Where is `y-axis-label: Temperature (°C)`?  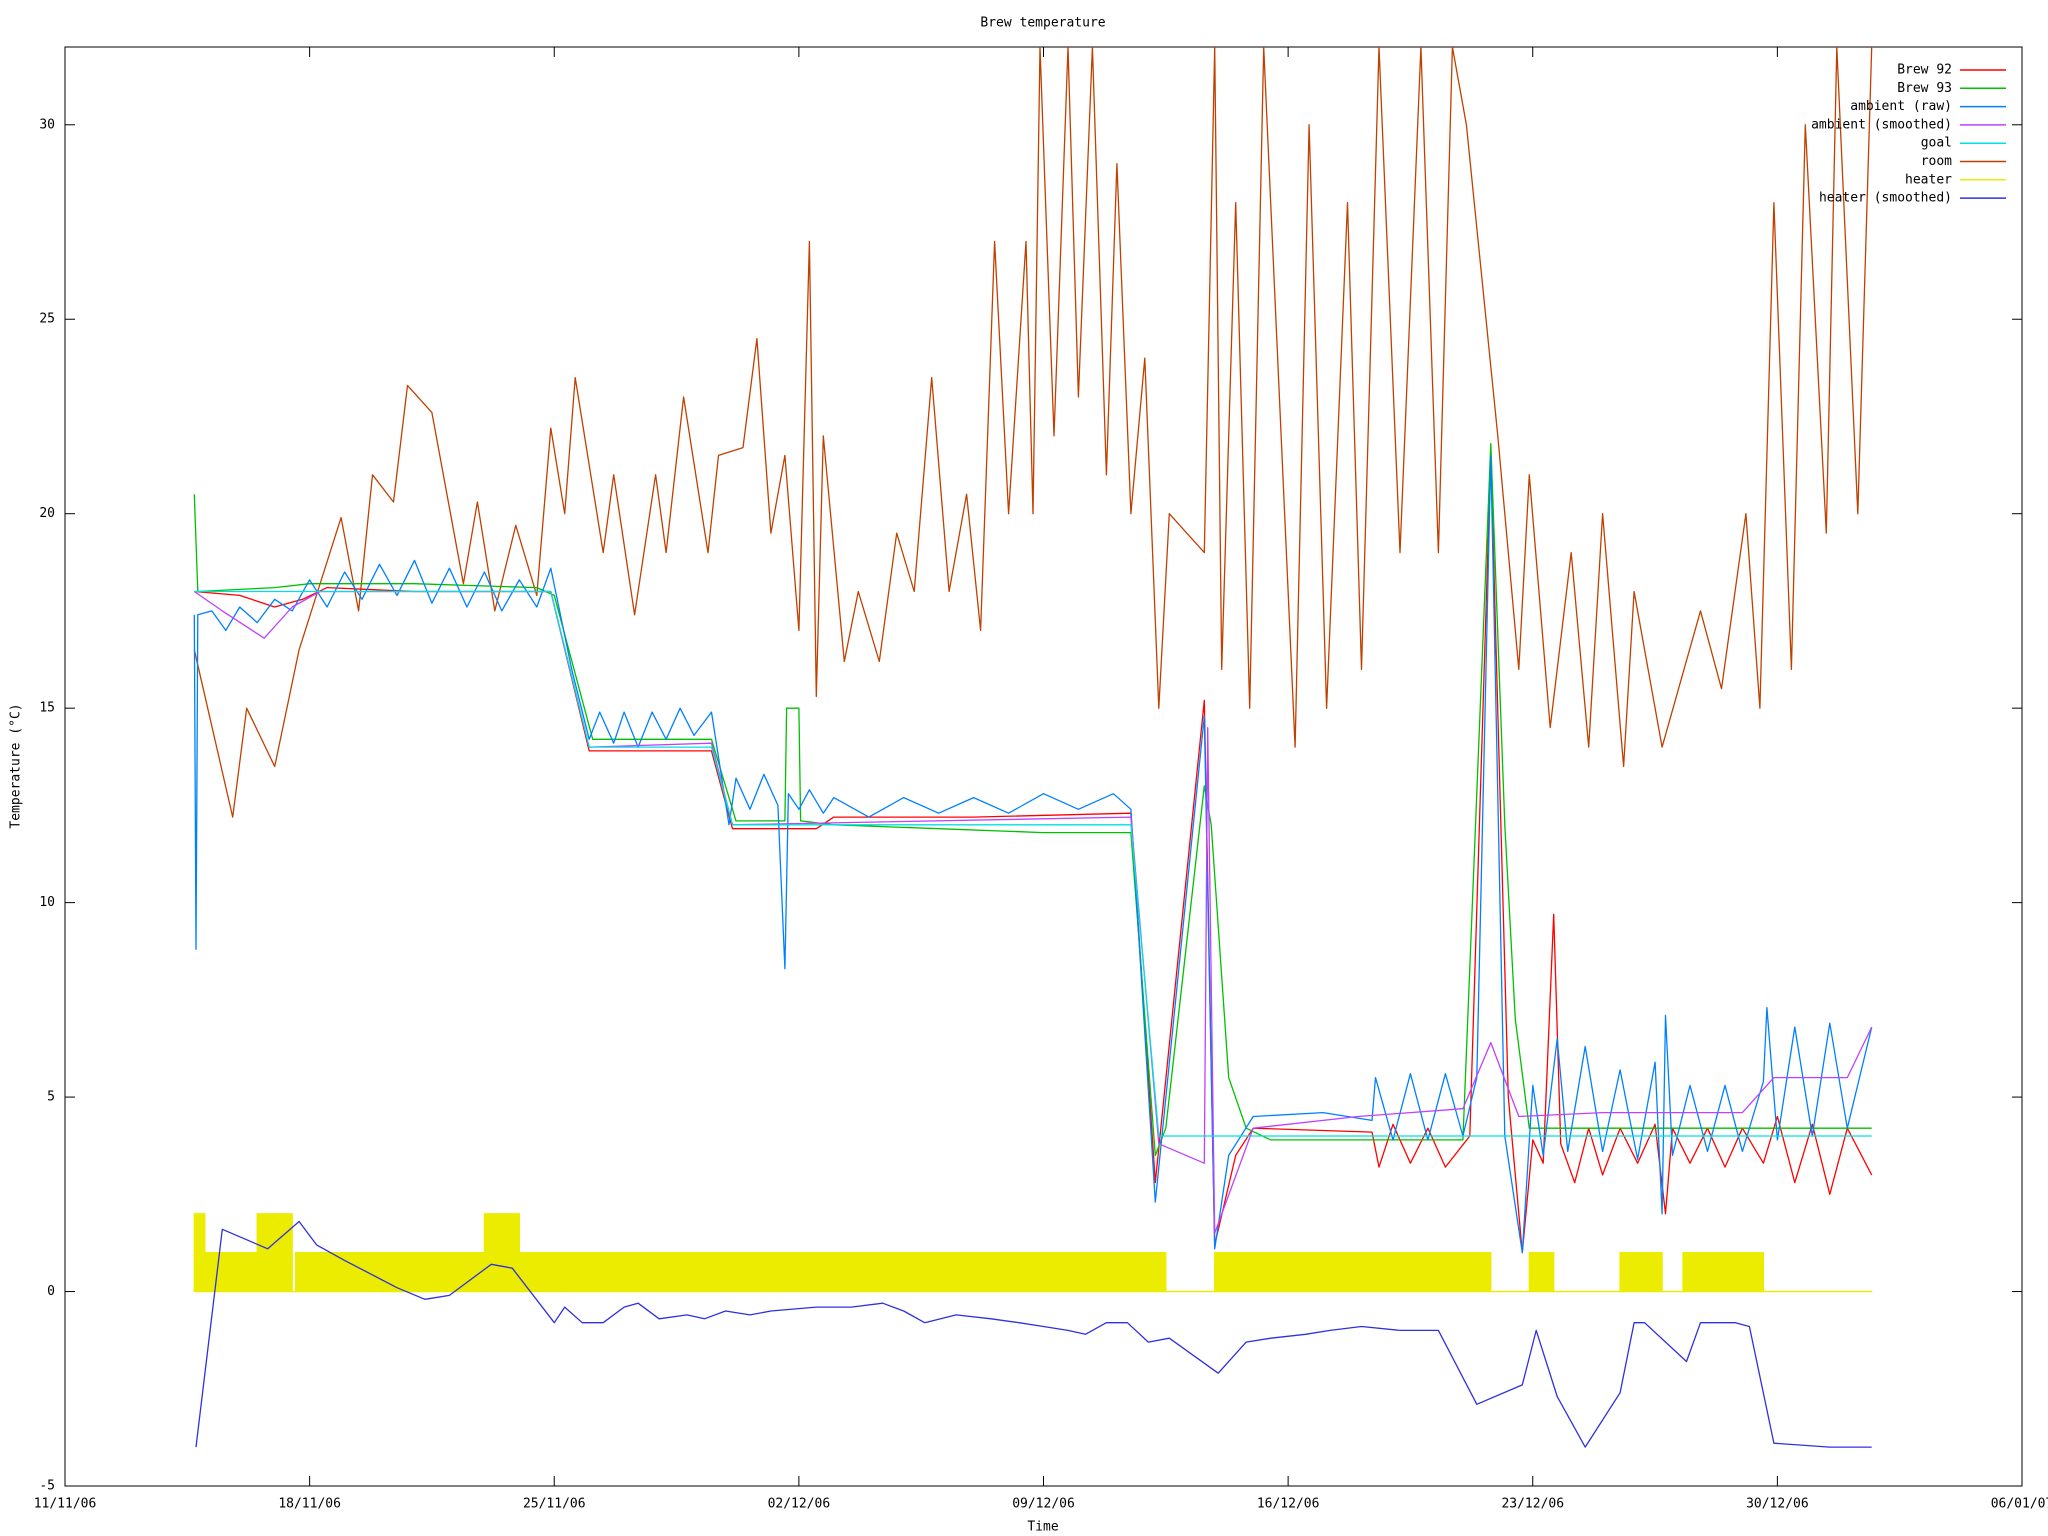 y-axis-label: Temperature (°C) is located at coordinates (16, 765).